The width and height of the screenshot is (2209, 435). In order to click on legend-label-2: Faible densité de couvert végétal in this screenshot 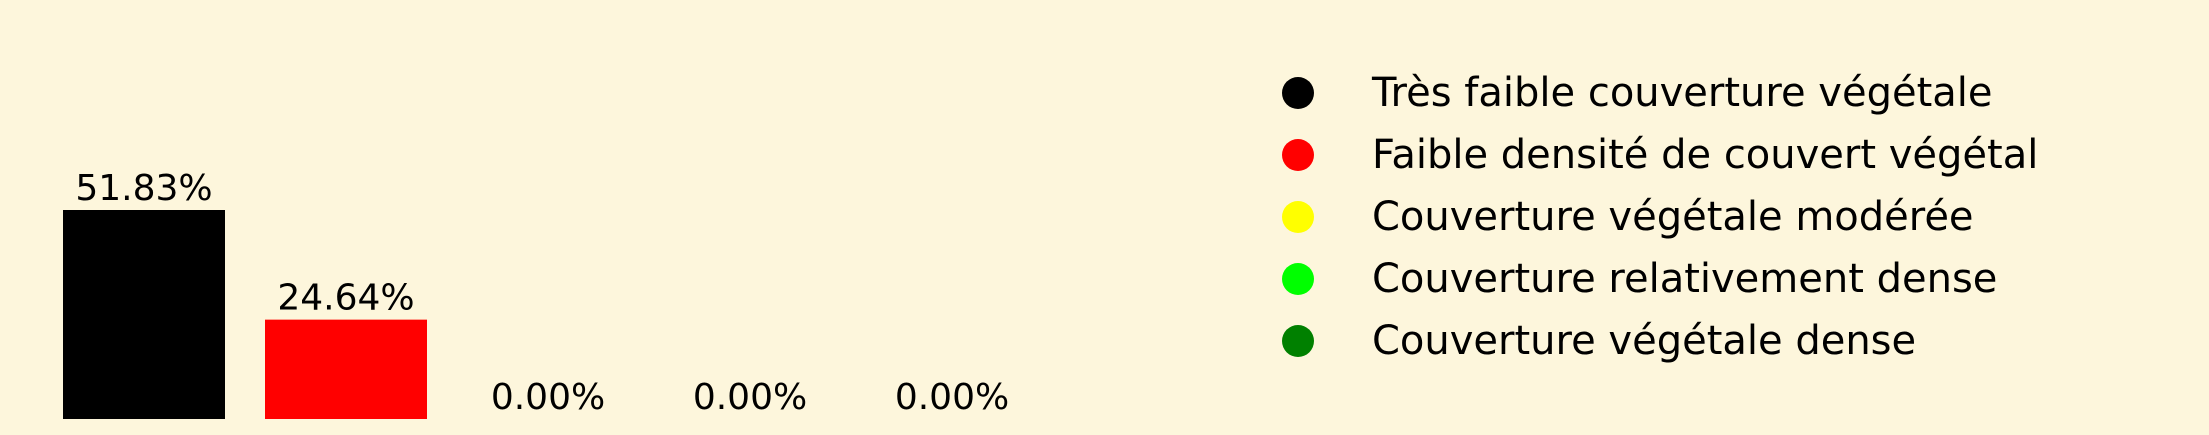, I will do `click(1705, 155)`.